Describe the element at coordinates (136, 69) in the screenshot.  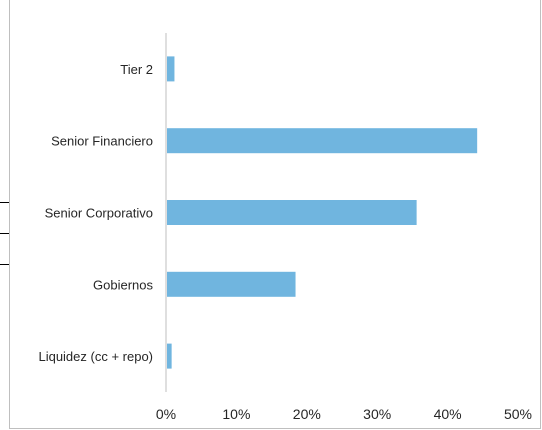
I see `category-label: Tier 2` at that location.